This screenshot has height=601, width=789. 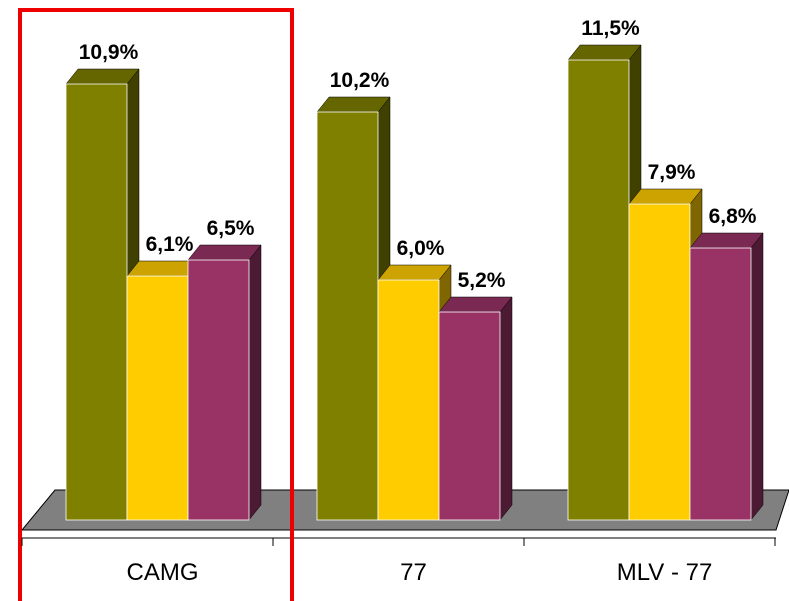 I want to click on value-label: 5,2%, so click(x=482, y=280).